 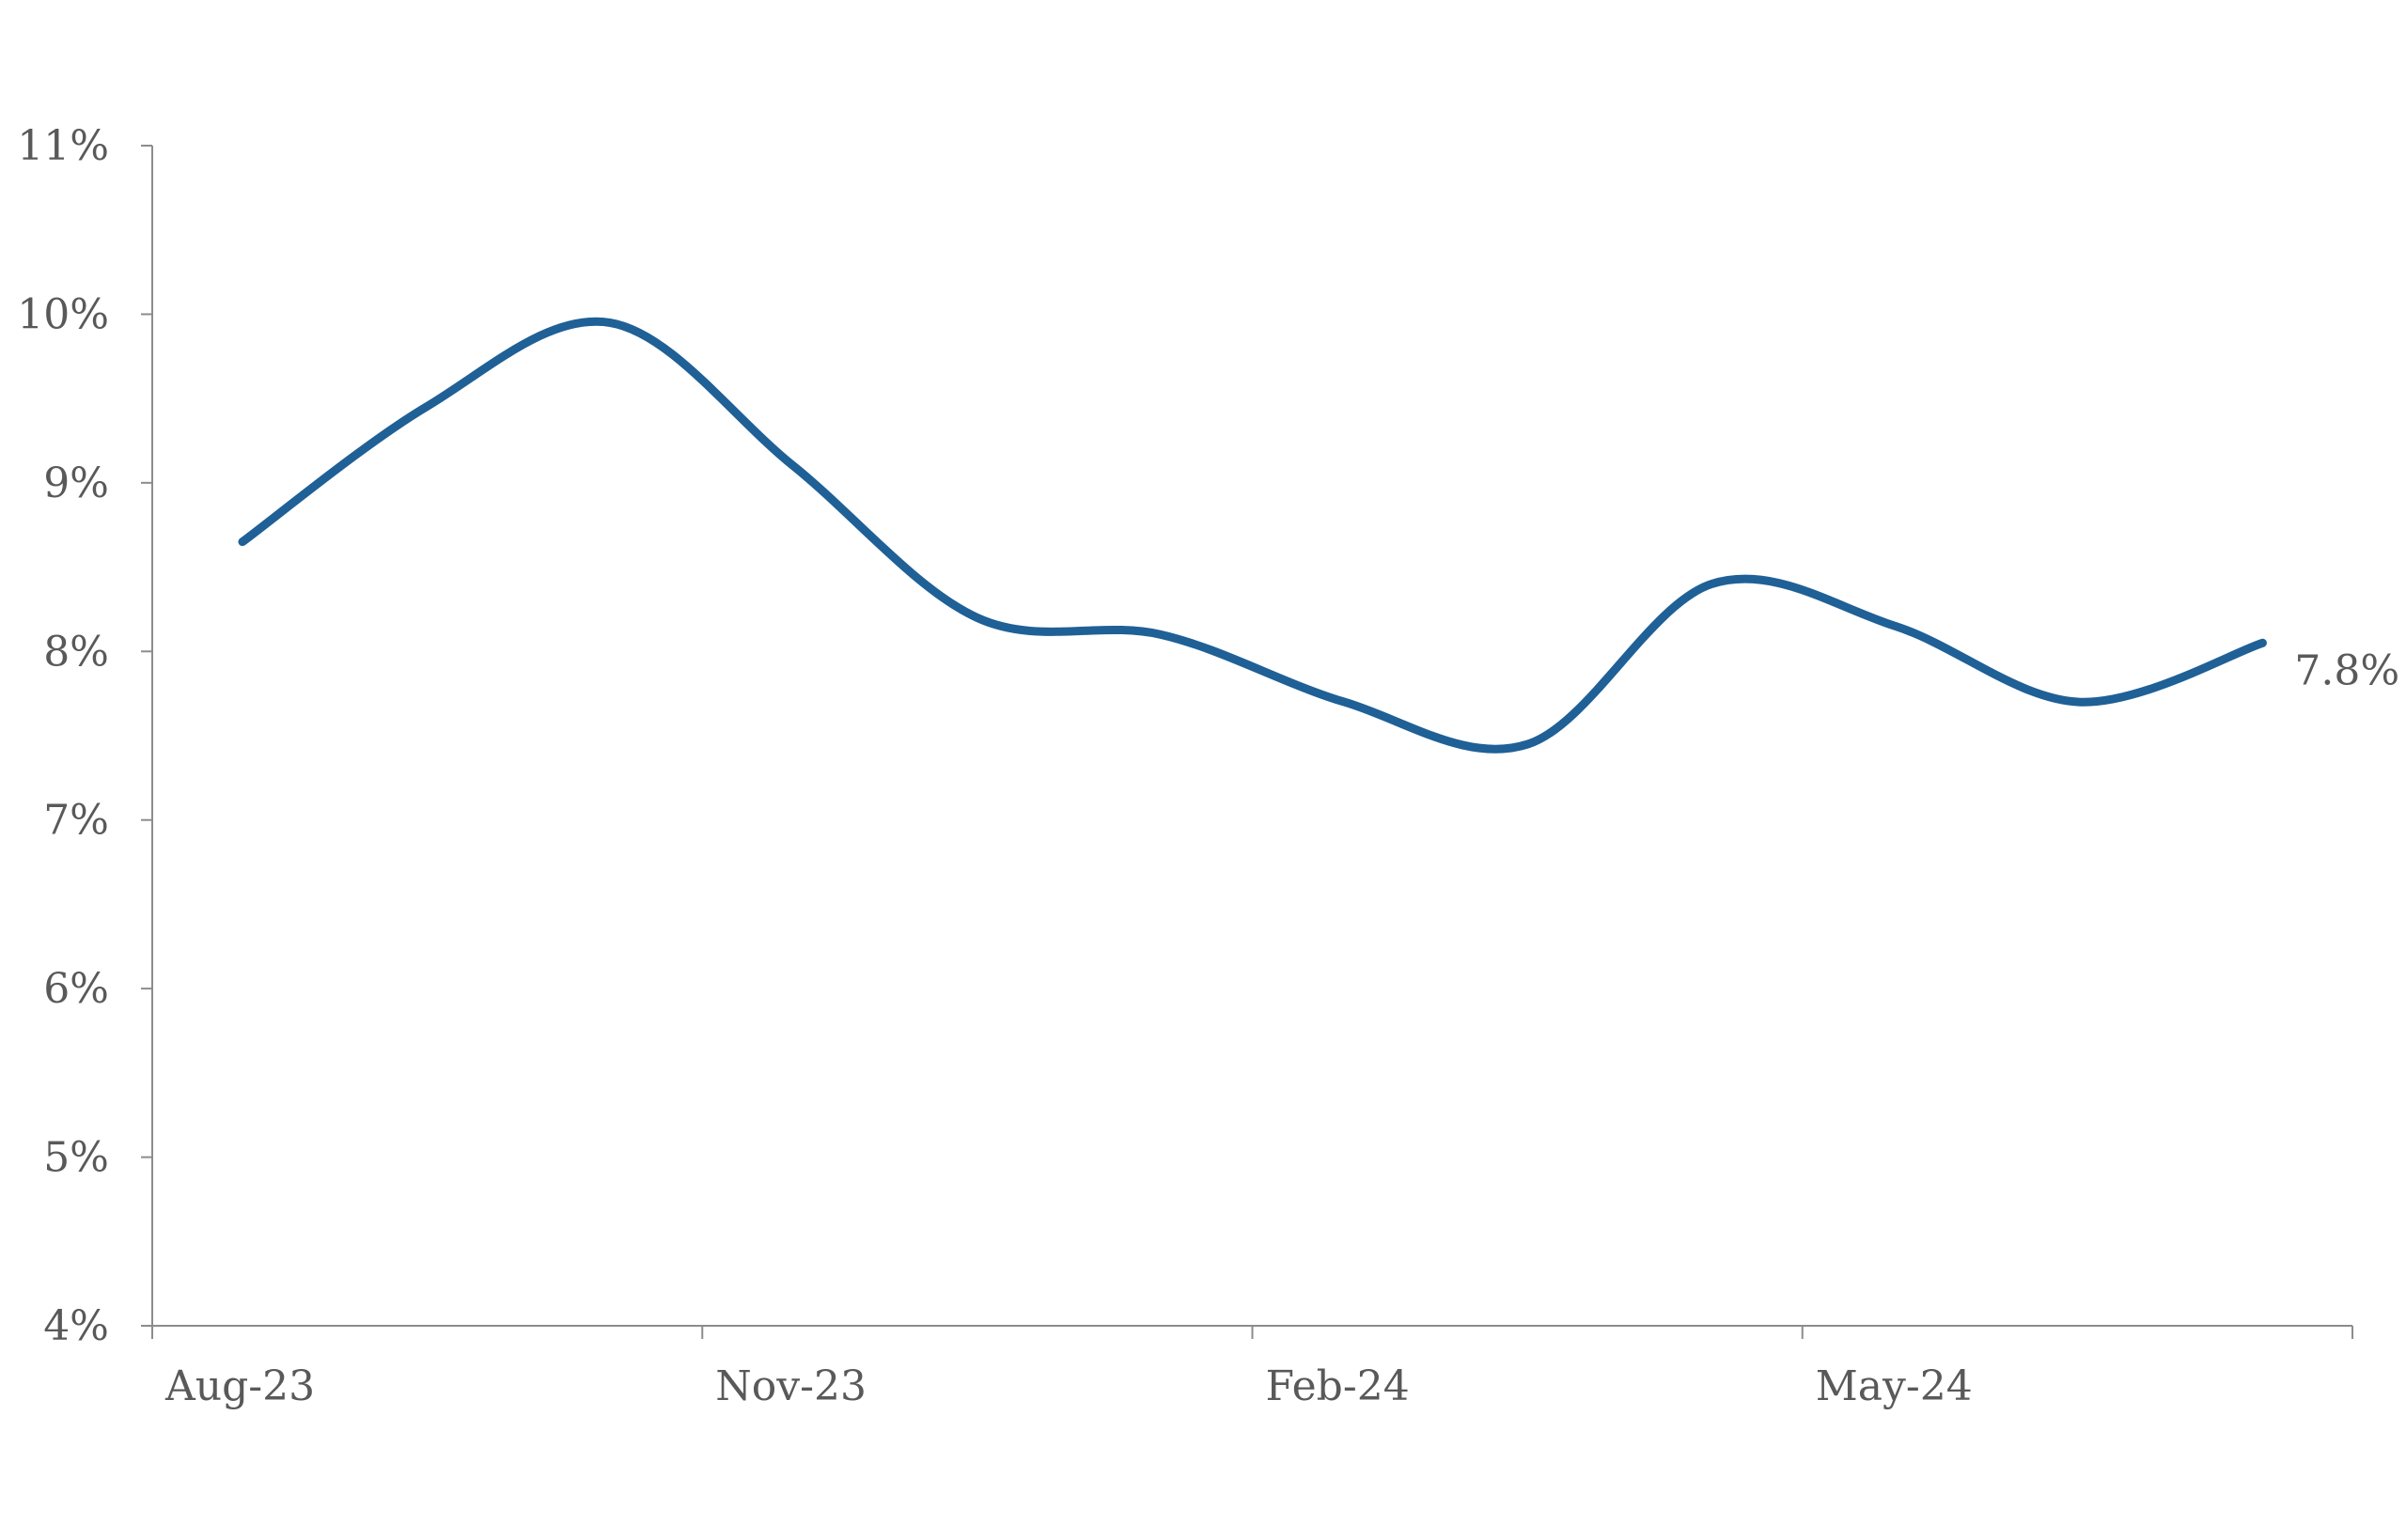 I want to click on y-tick-label: 4%, so click(x=76, y=1326).